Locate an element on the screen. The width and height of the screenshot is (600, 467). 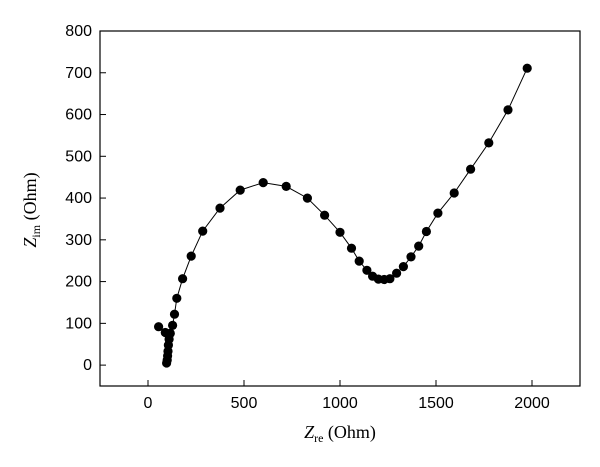
y-tick-label: 0 is located at coordinates (87, 365).